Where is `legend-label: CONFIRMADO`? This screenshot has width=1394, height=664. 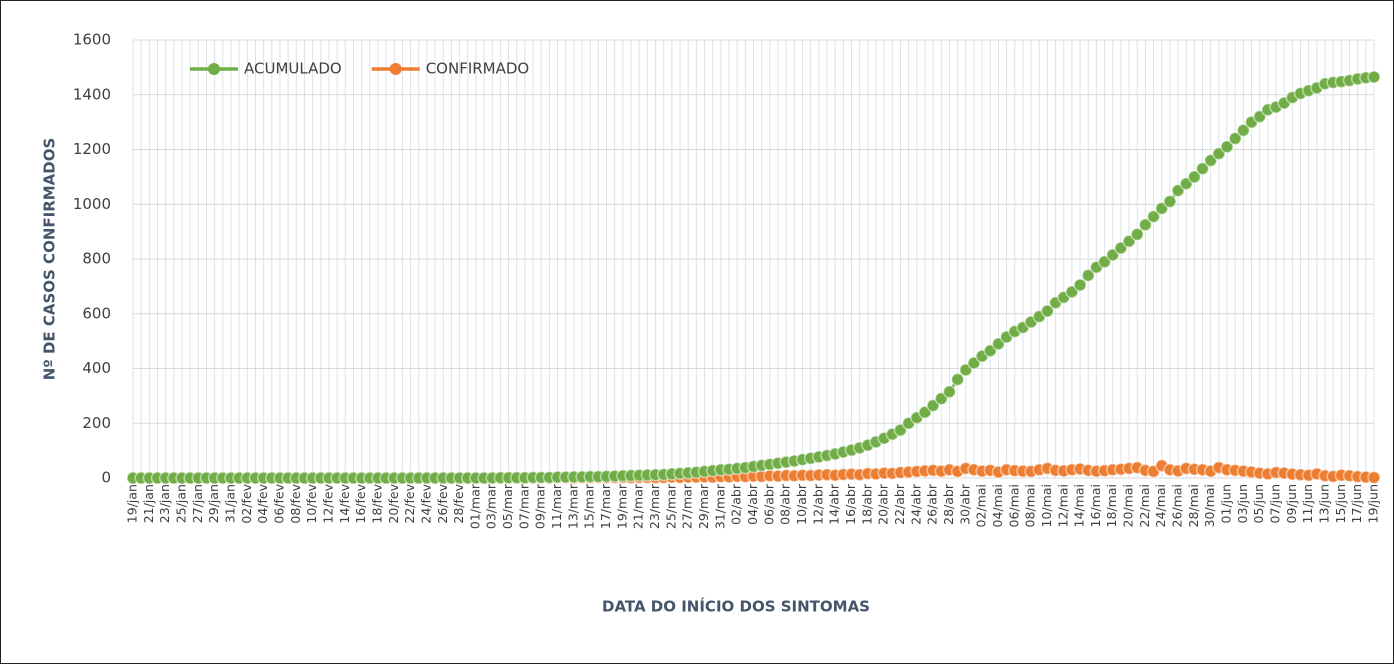
legend-label: CONFIRMADO is located at coordinates (478, 69).